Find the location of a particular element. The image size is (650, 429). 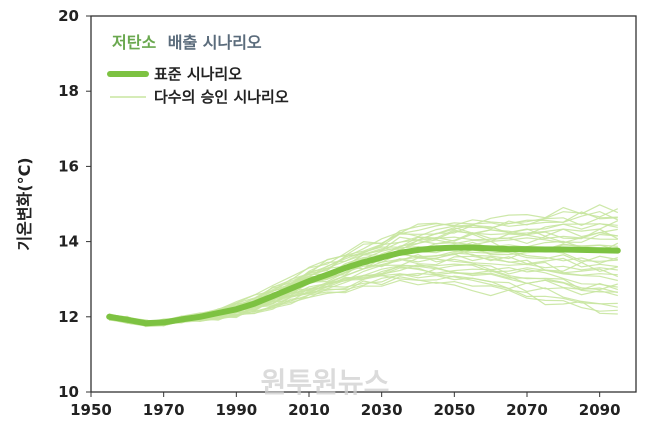

legend-label-ensemble: 다수의 승인 시나리오 is located at coordinates (221, 97).